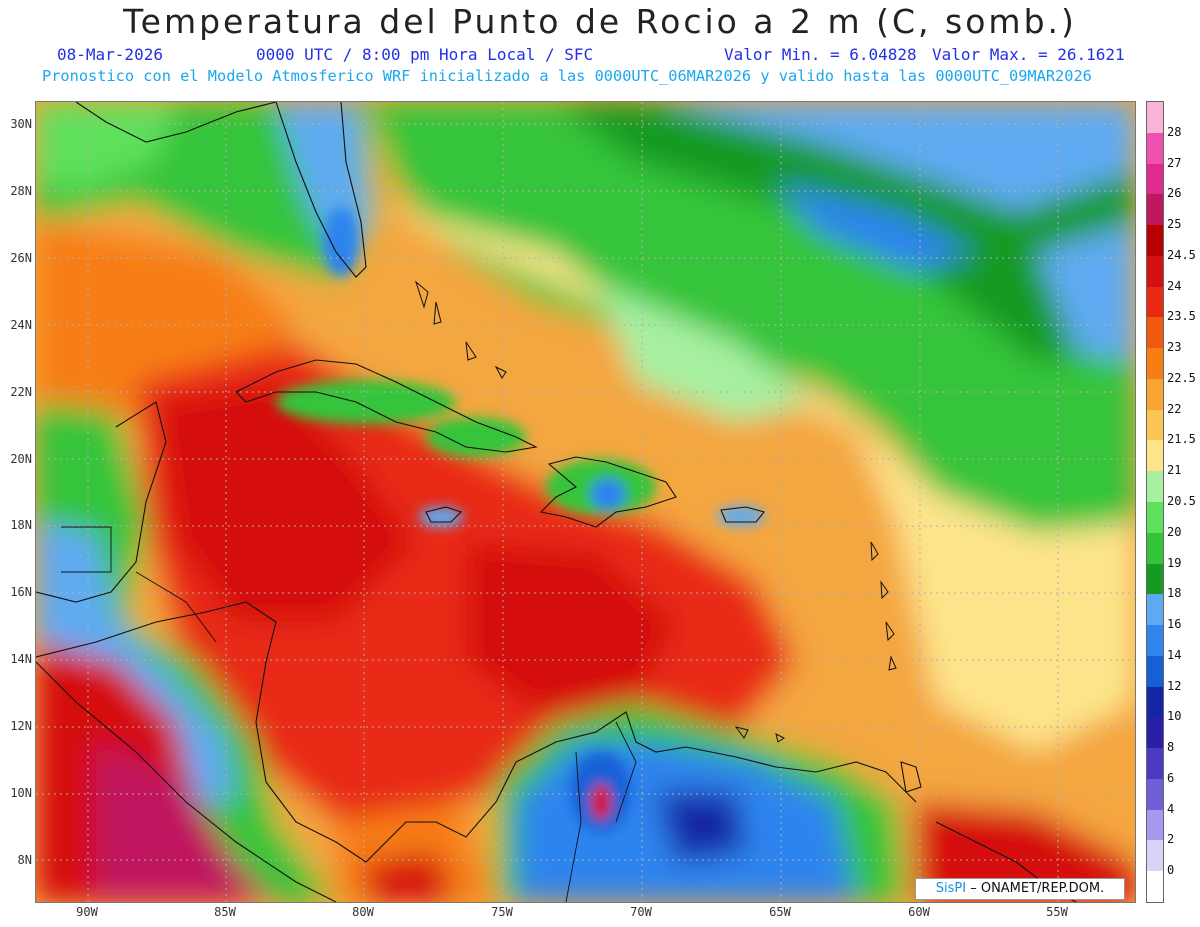 The height and width of the screenshot is (927, 1200). What do you see at coordinates (951, 888) in the screenshot?
I see `credit-brand: SisPI` at bounding box center [951, 888].